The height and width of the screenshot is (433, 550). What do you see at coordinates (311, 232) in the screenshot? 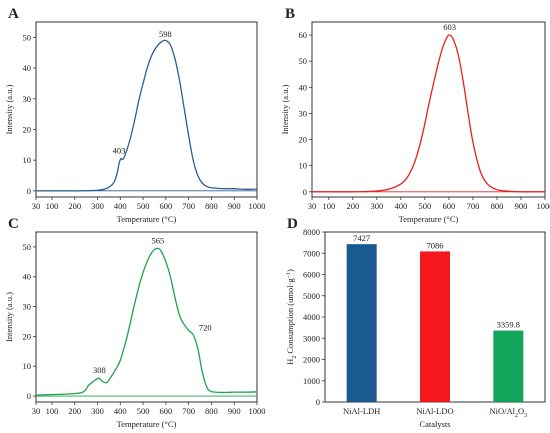
I see `panel-d-y-tick-label: 8000` at bounding box center [311, 232].